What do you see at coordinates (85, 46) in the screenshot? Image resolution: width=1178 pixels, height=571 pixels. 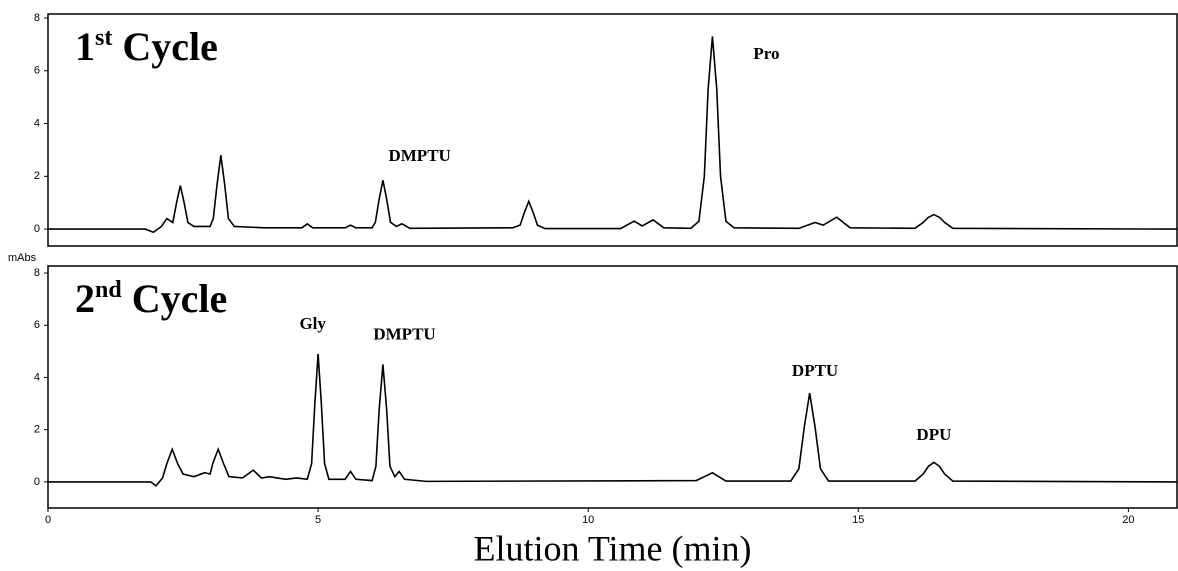 I see `title-number: 1` at bounding box center [85, 46].